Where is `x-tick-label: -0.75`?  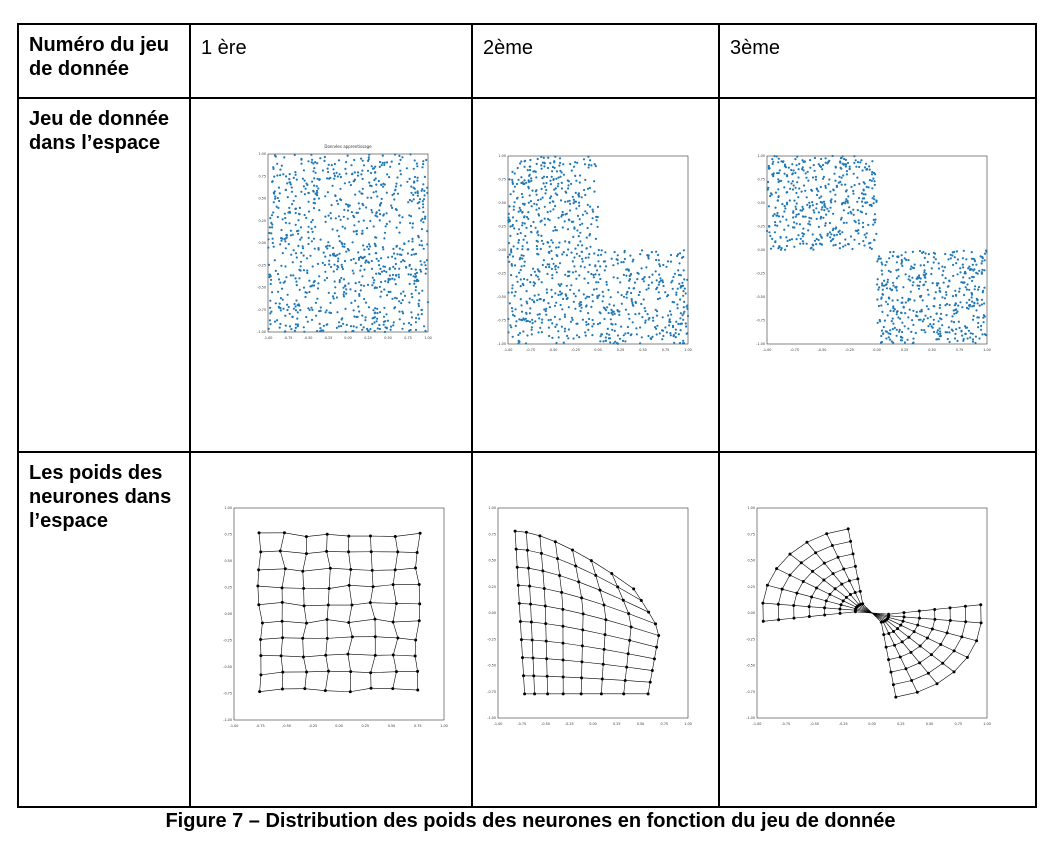
x-tick-label: -0.75 is located at coordinates (794, 350).